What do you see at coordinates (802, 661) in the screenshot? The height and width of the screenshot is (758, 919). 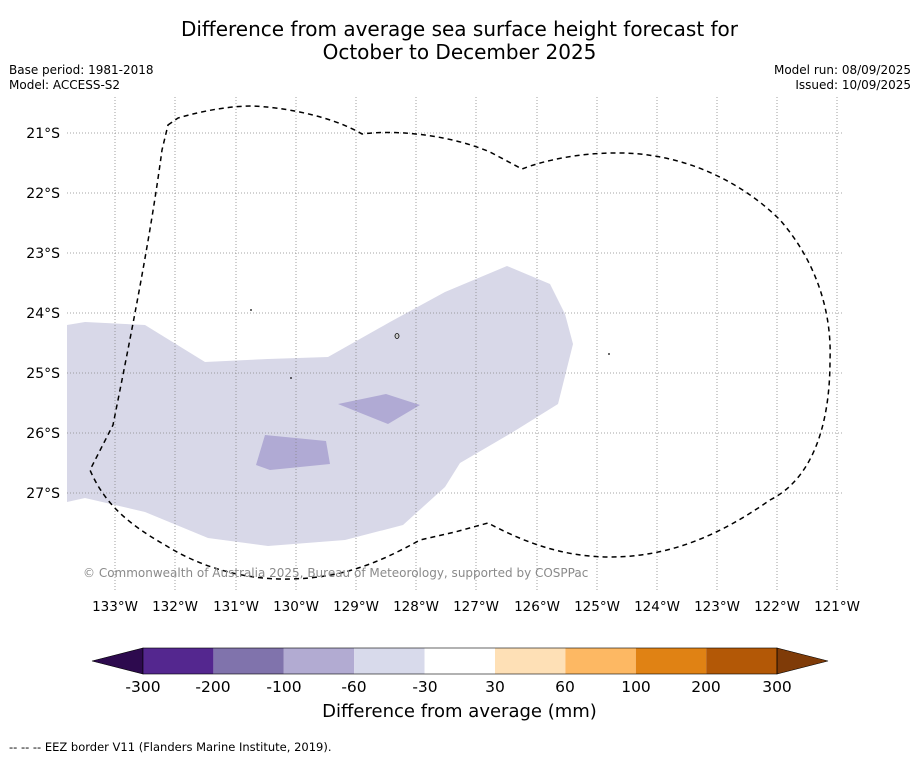 I see `colorbar-over-triangle` at bounding box center [802, 661].